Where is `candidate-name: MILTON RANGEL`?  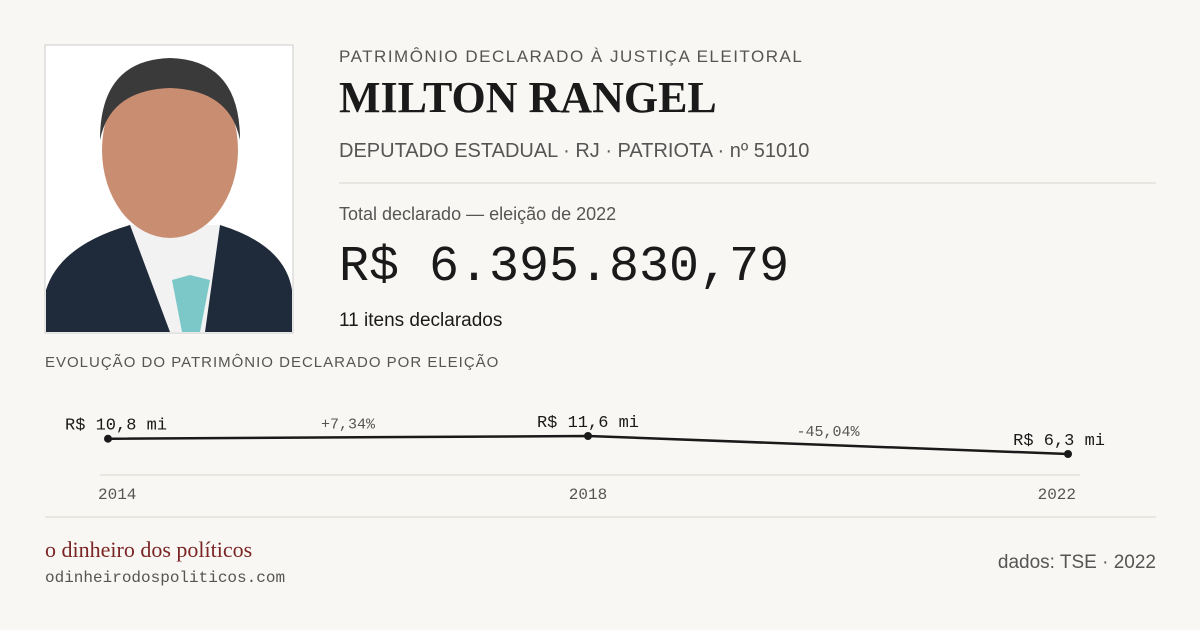
candidate-name: MILTON RANGEL is located at coordinates (528, 97).